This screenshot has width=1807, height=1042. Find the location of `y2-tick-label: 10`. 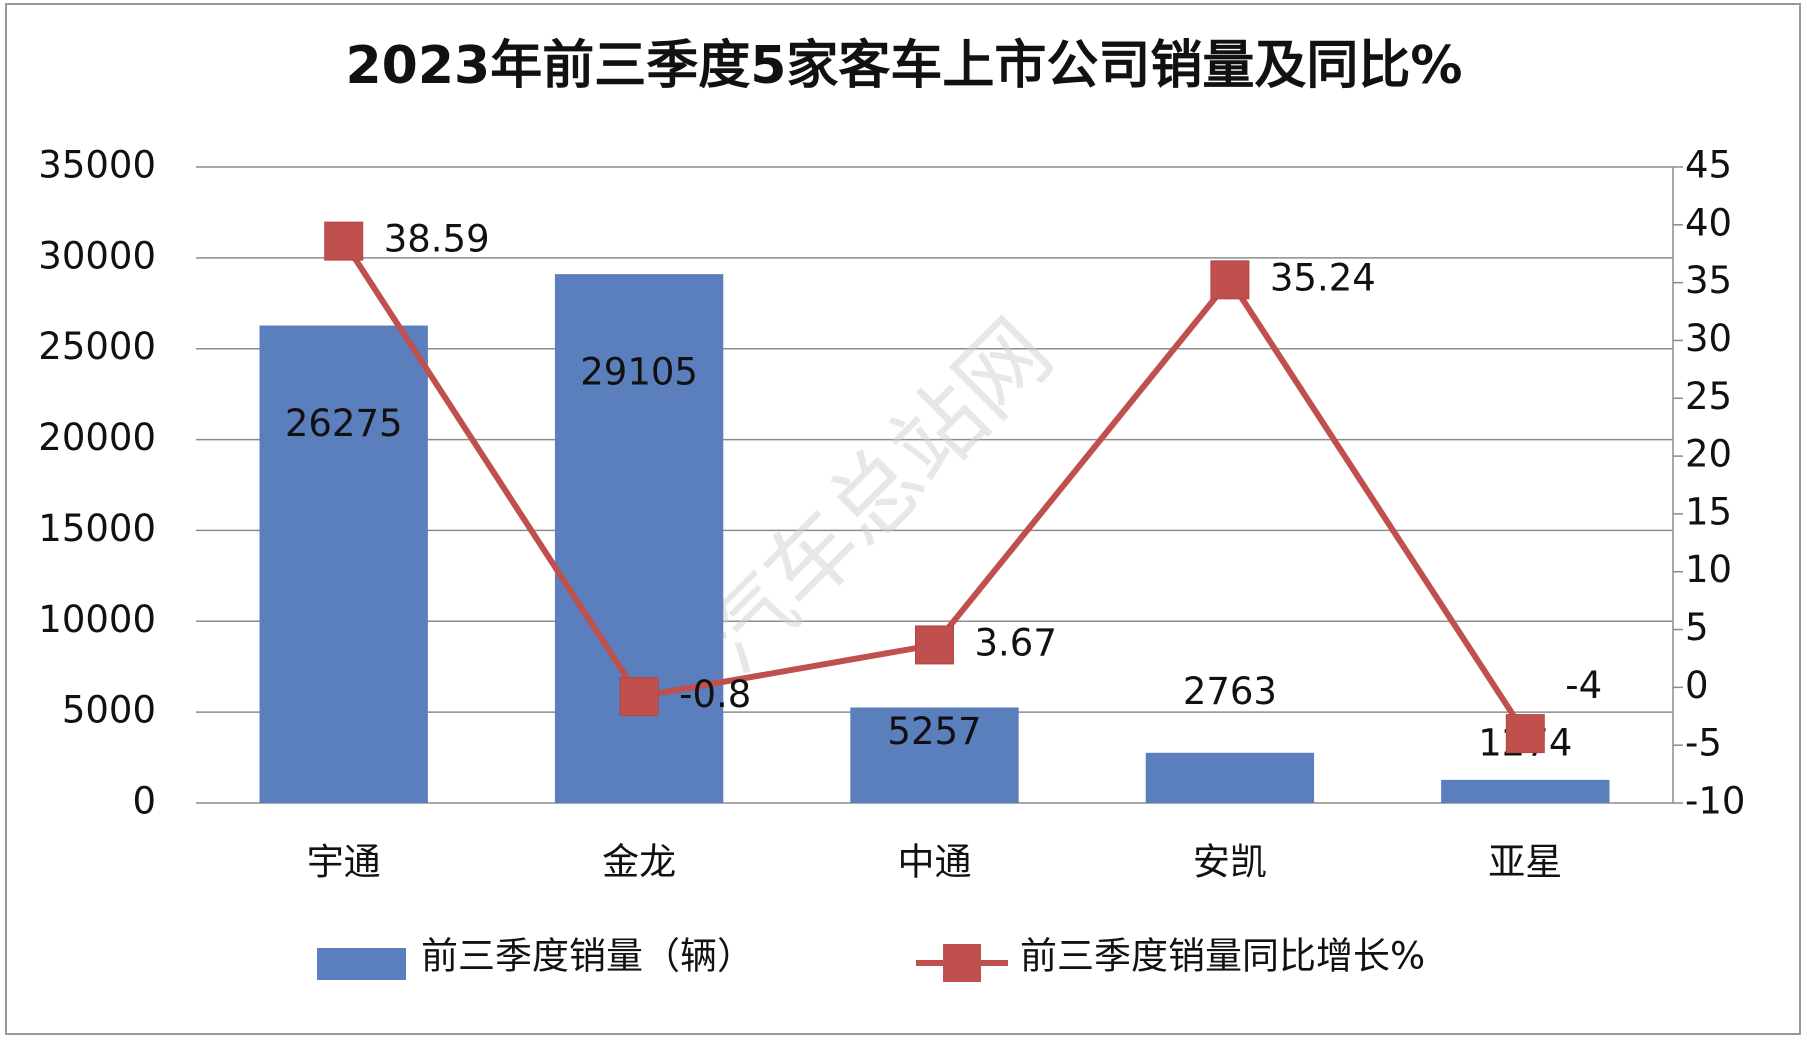

y2-tick-label: 10 is located at coordinates (1708, 569).